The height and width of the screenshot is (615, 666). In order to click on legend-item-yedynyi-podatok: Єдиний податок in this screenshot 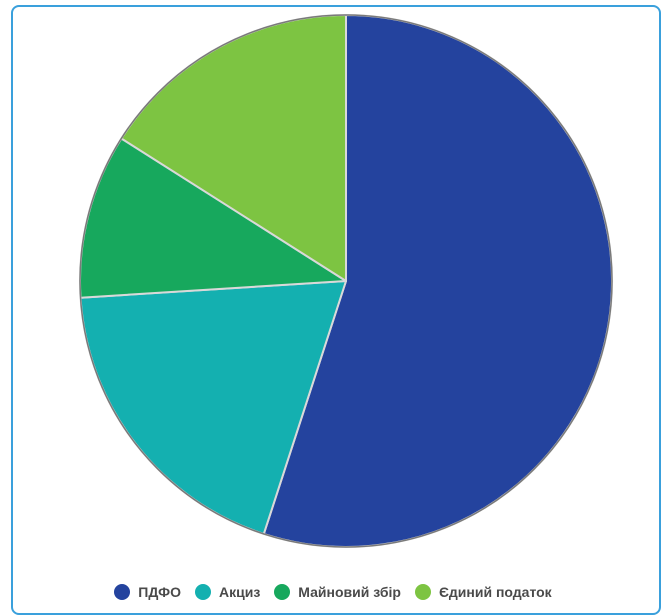, I will do `click(483, 592)`.